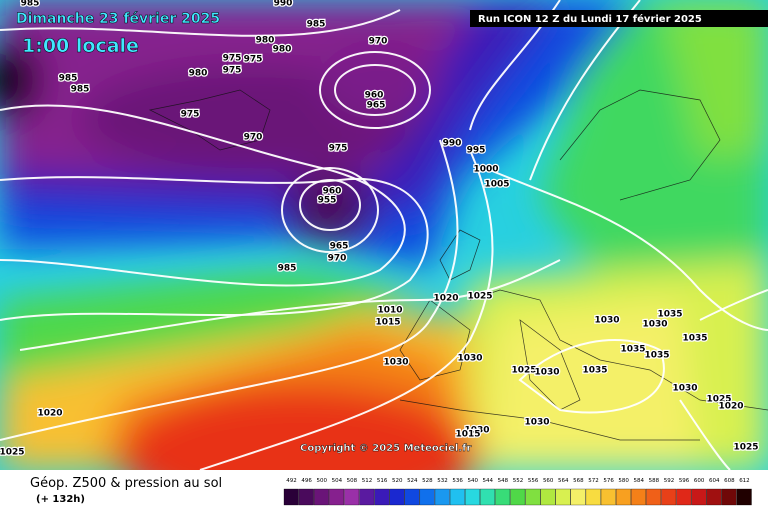 The image size is (768, 512). I want to click on colorbar-label: 512, so click(367, 481).